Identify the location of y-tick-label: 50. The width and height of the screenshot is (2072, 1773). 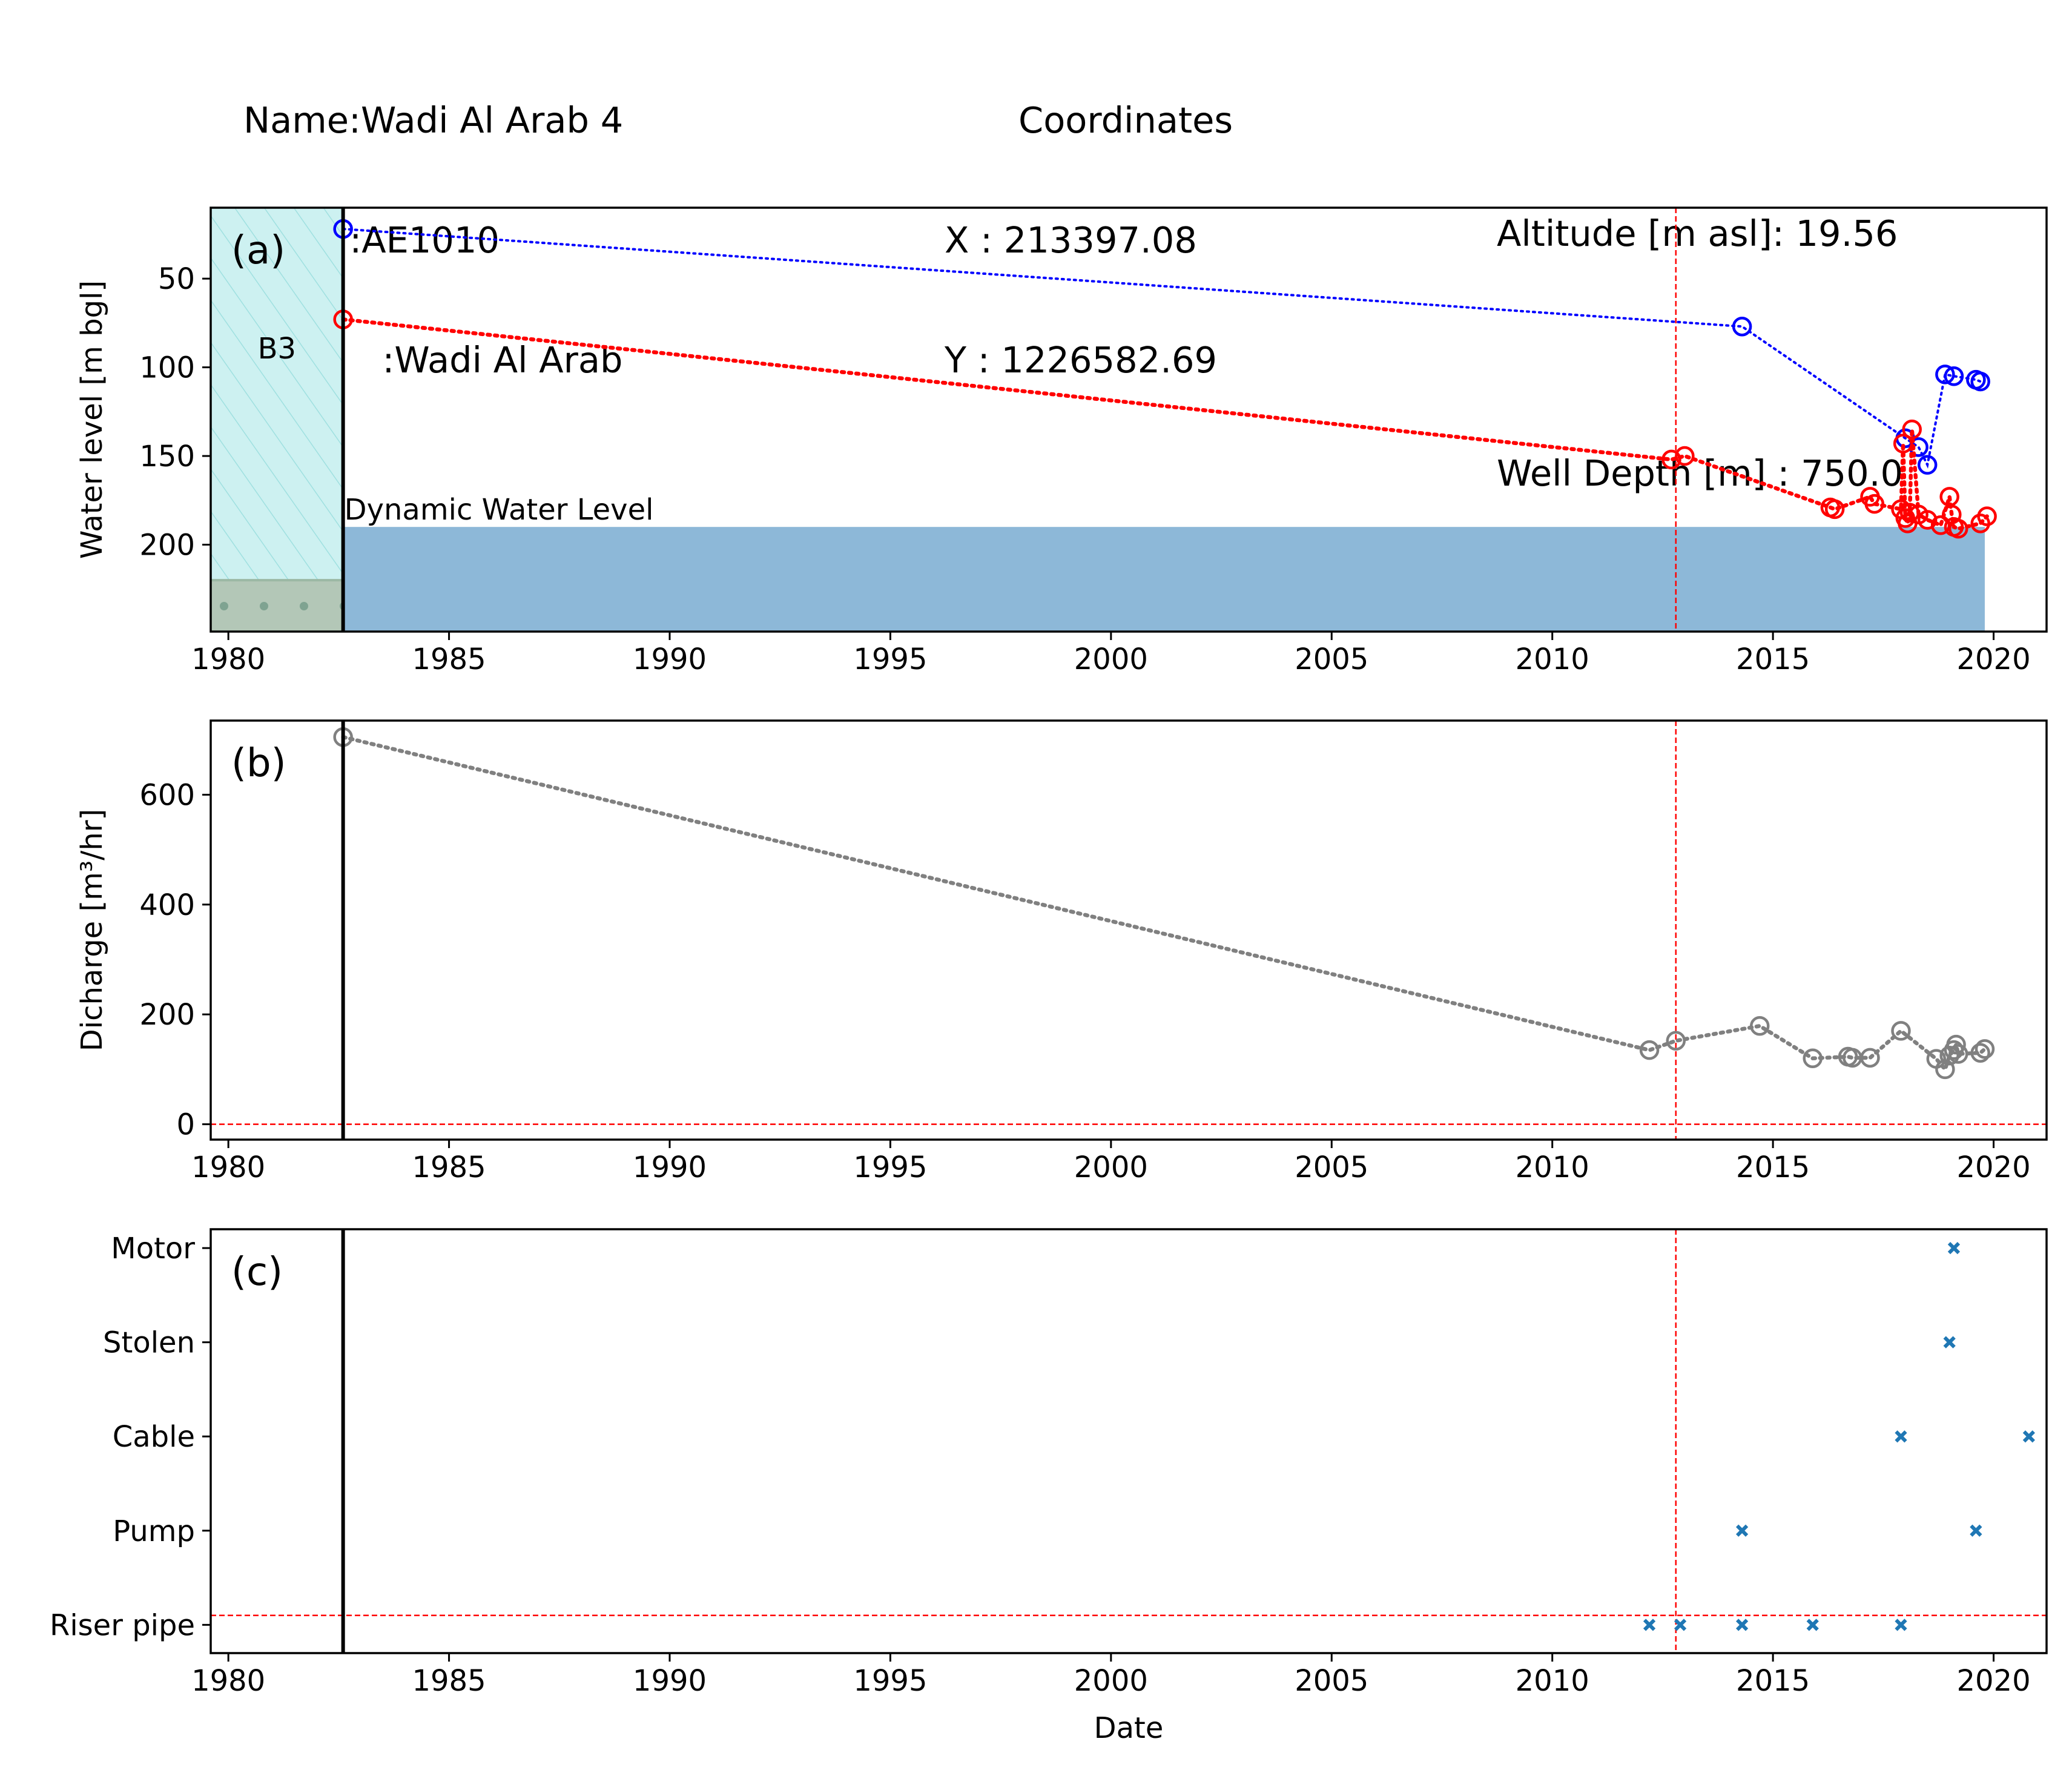
(177, 279).